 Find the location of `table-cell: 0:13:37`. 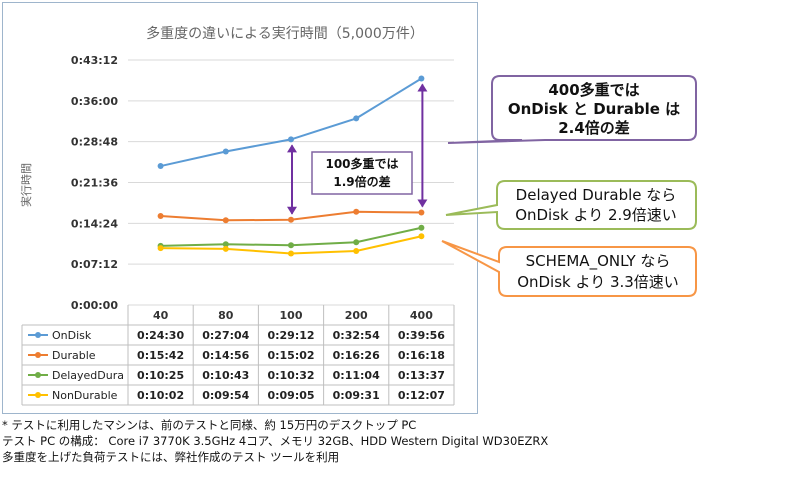

table-cell: 0:13:37 is located at coordinates (421, 375).